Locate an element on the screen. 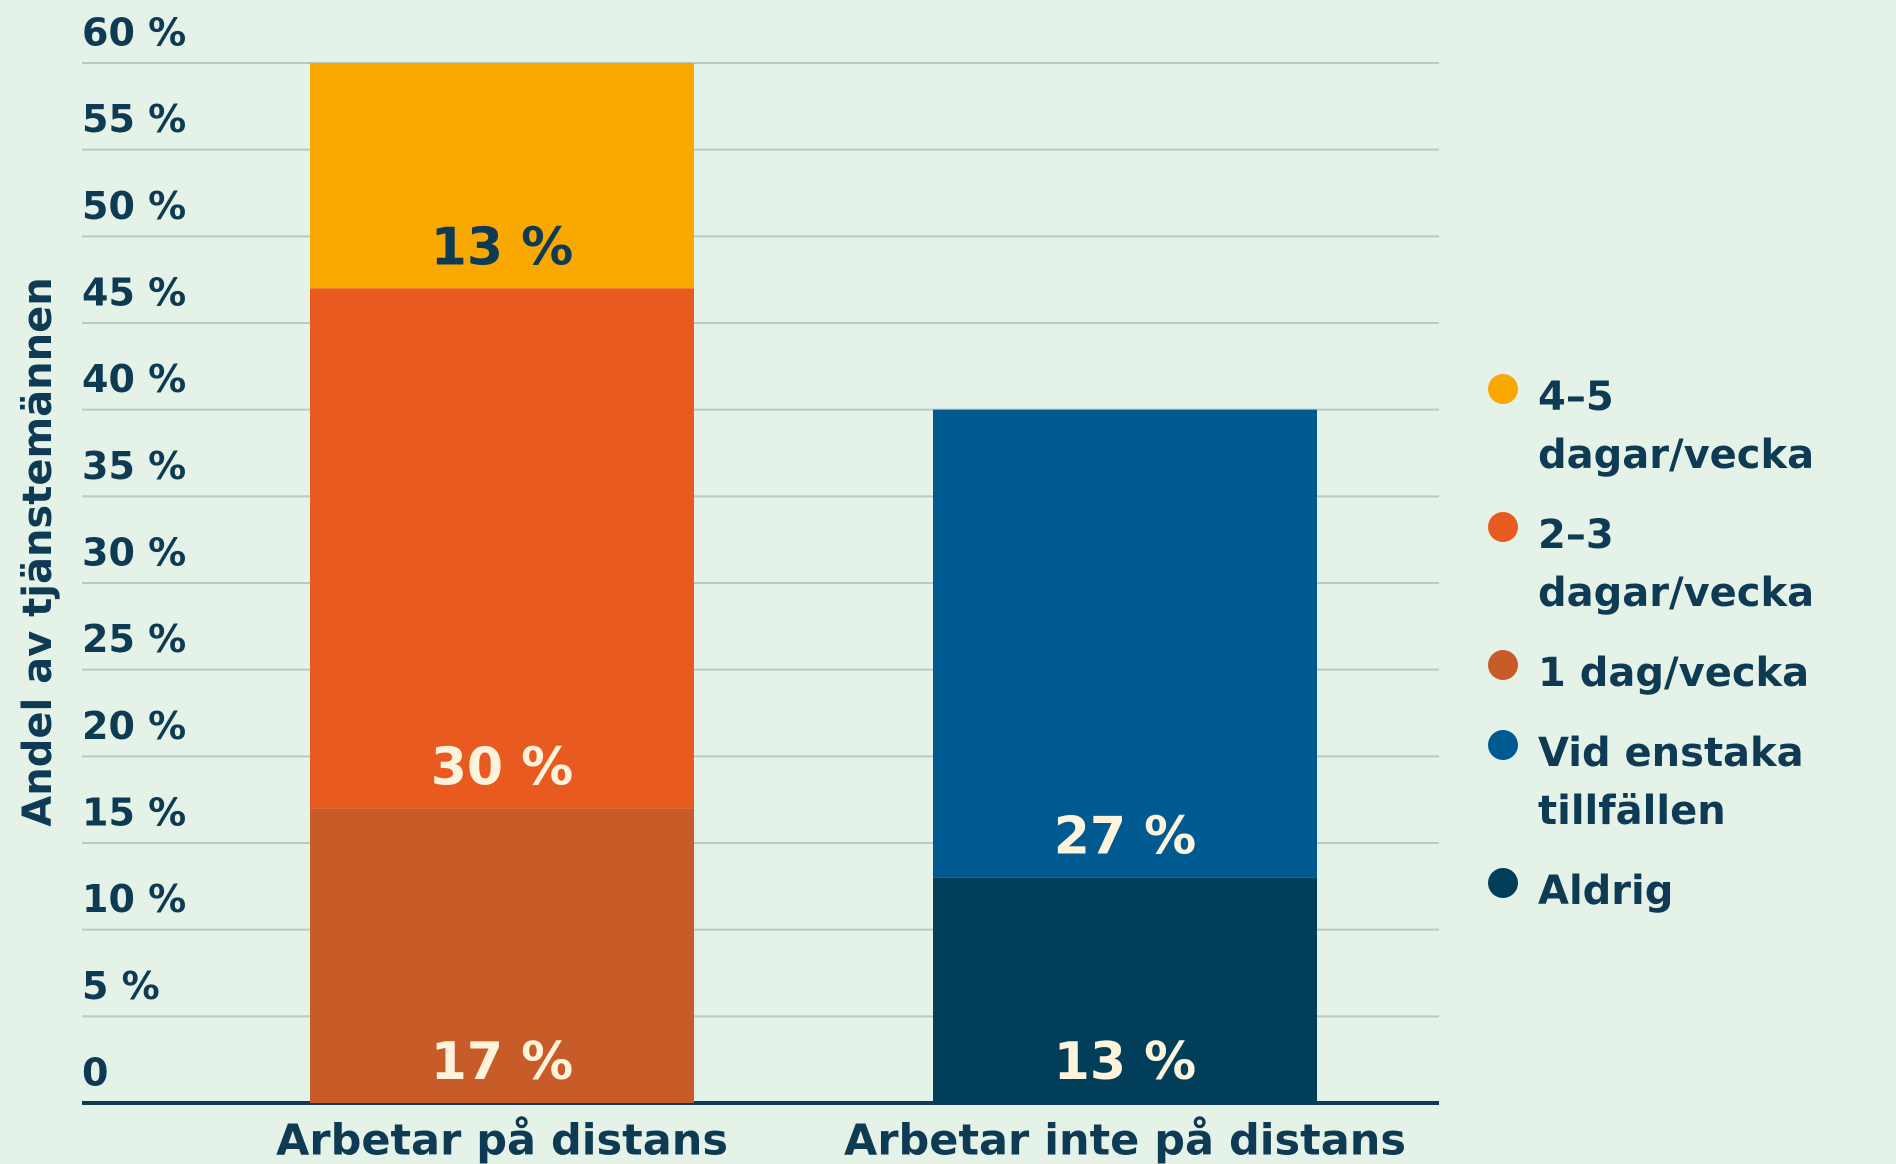 Image resolution: width=1896 pixels, height=1164 pixels. y-tick-label: 10 % is located at coordinates (134, 899).